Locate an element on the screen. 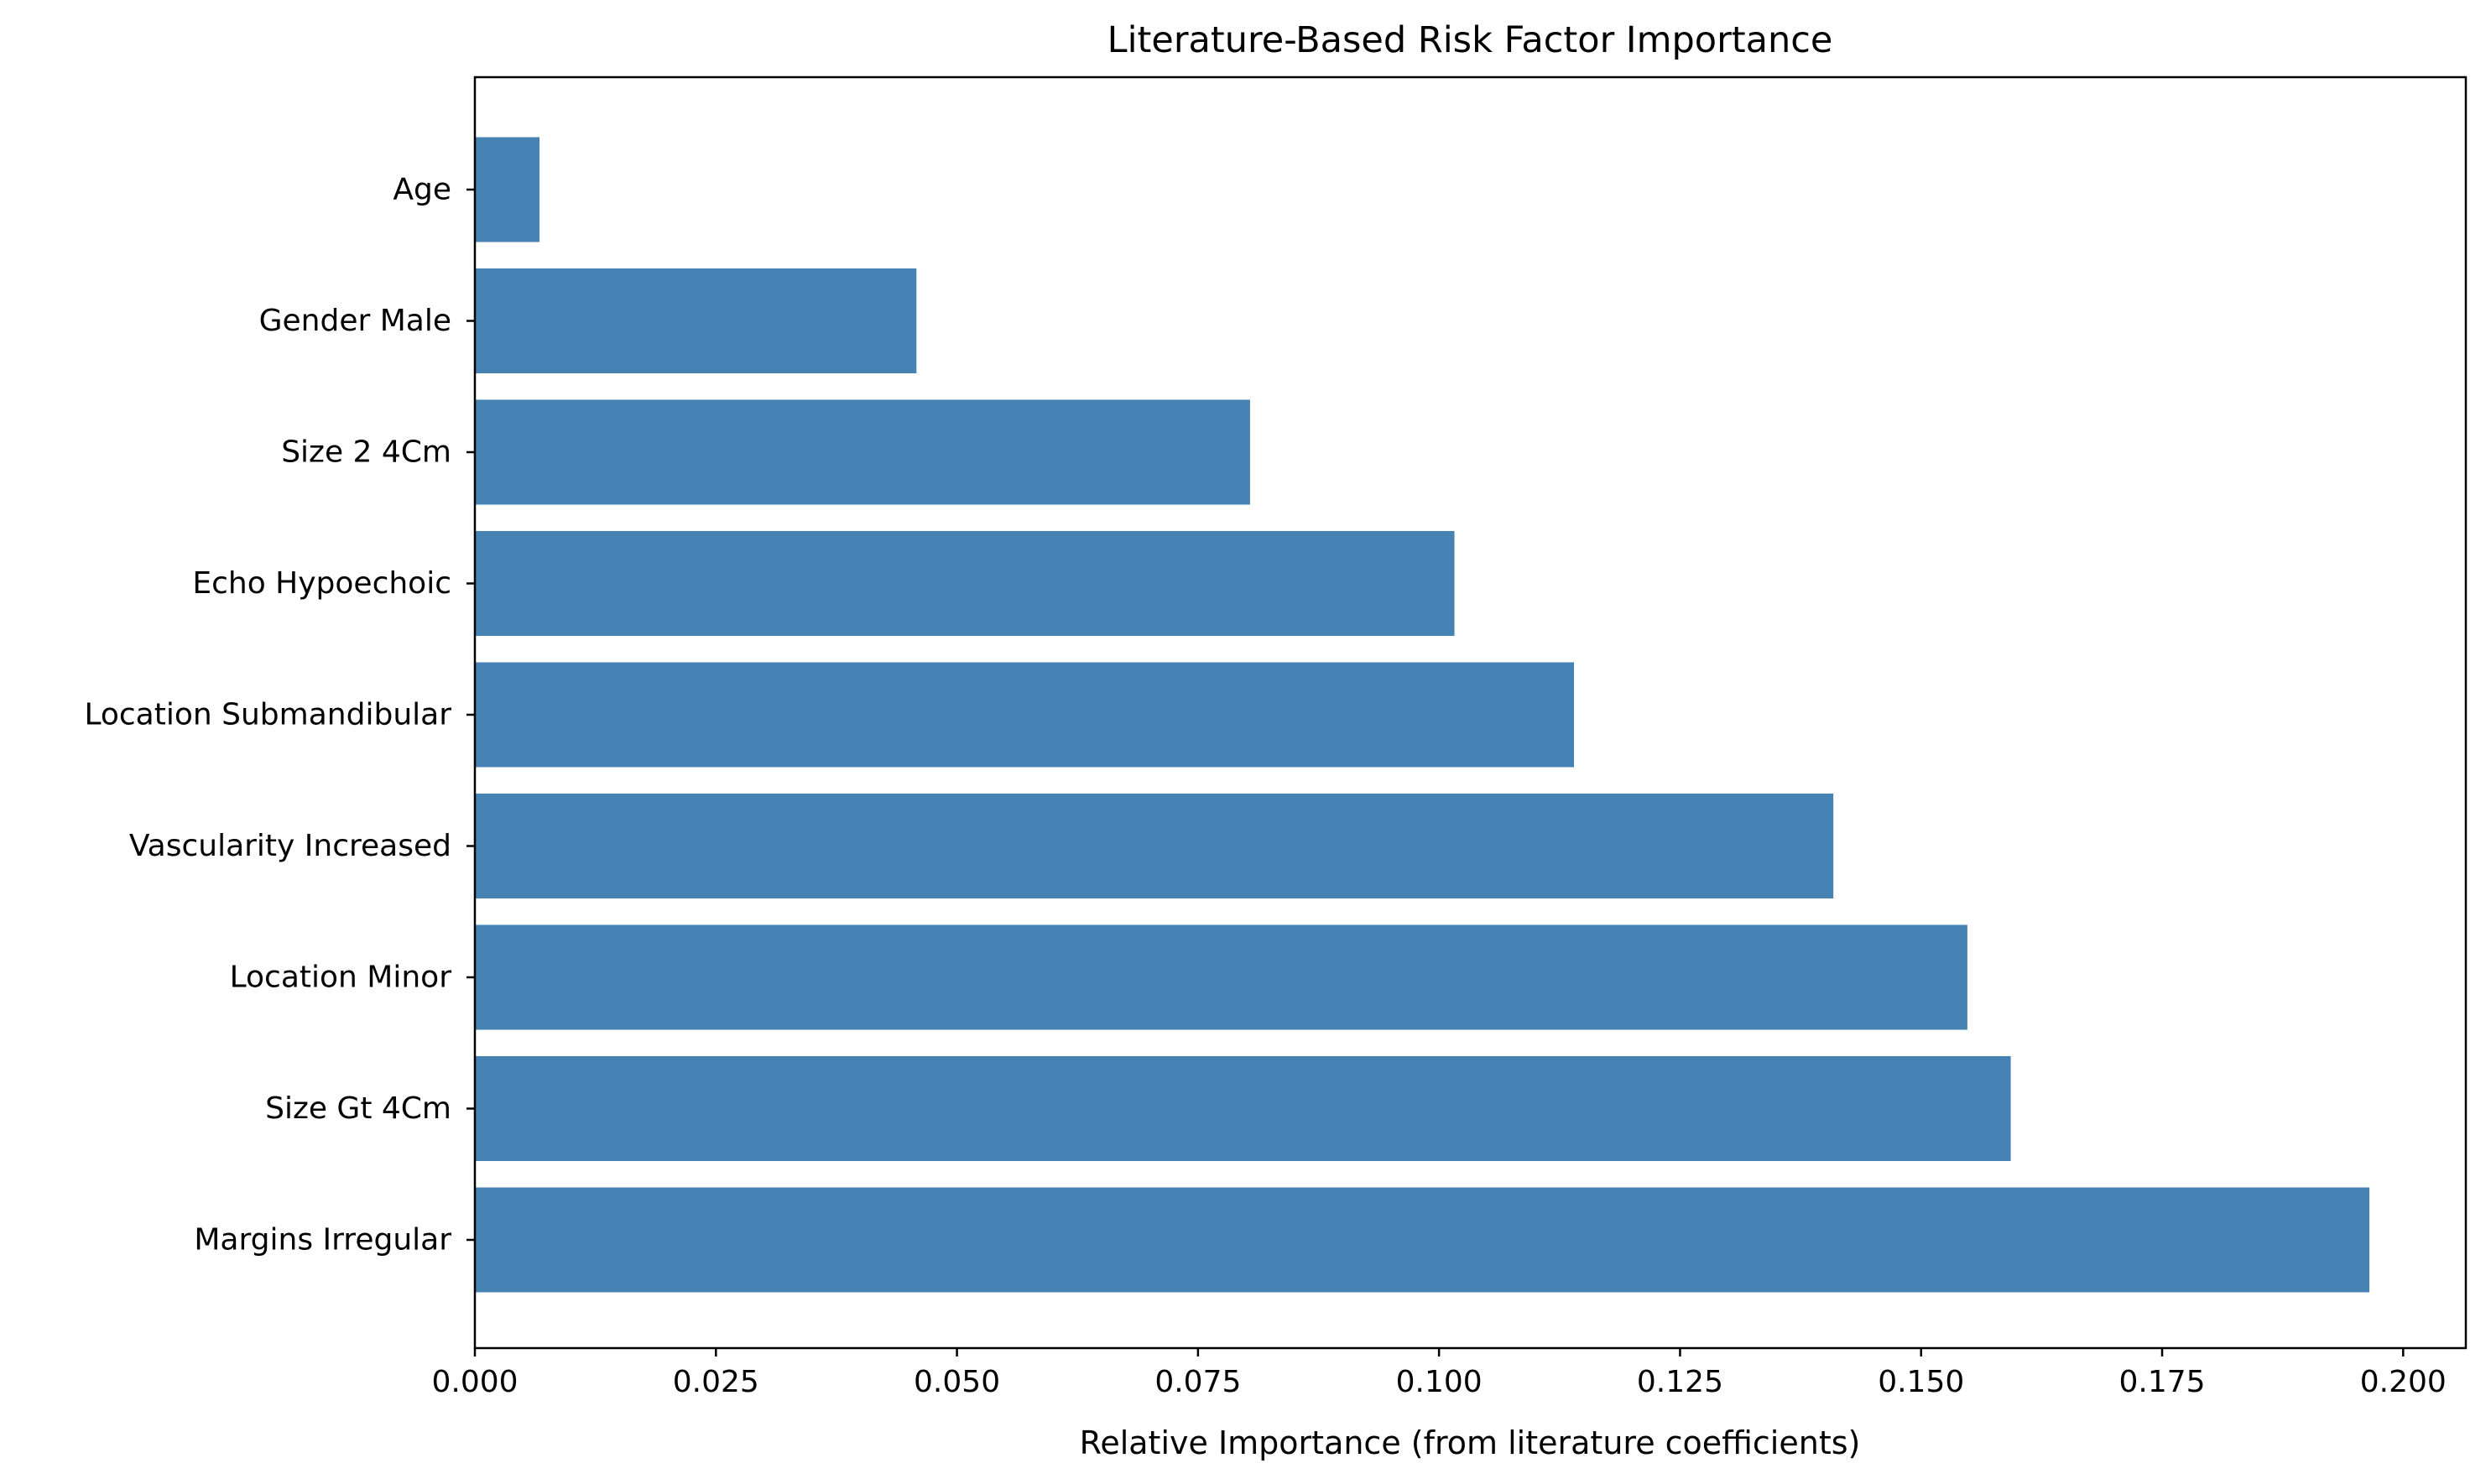  y-tick-label-4: Location Submandibular is located at coordinates (268, 715).